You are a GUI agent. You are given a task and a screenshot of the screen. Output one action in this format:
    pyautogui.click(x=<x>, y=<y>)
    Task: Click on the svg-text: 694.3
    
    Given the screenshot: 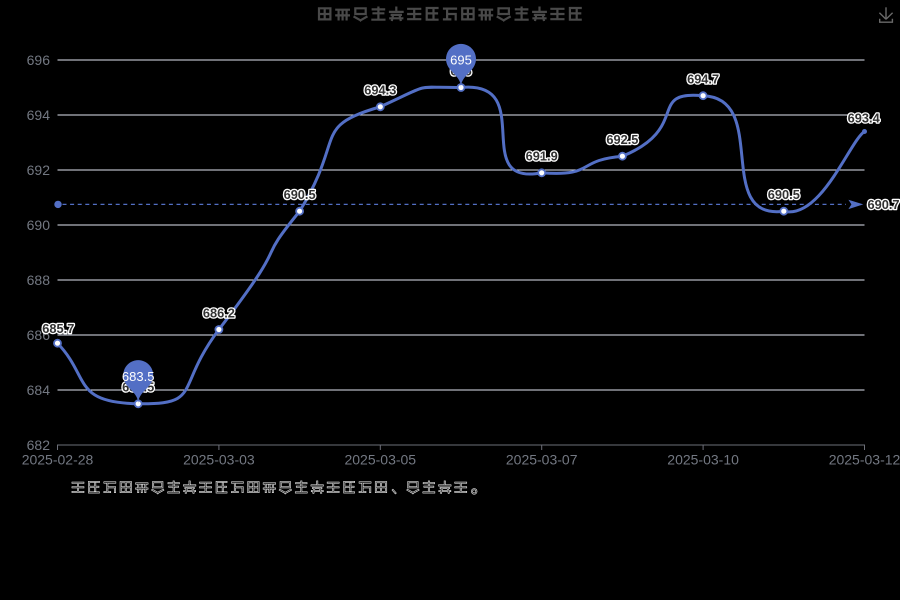 What is the action you would take?
    pyautogui.click(x=380, y=90)
    